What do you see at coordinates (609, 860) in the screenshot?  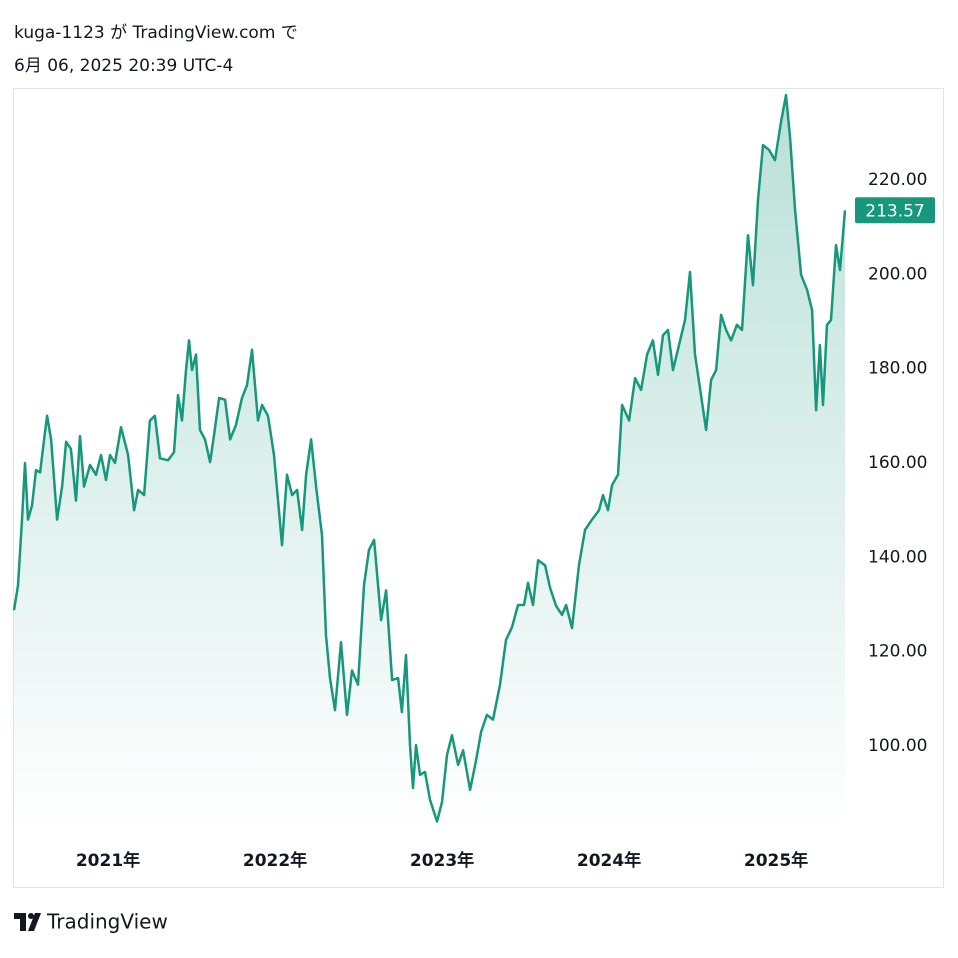 I see `x-tick-label: 2024年` at bounding box center [609, 860].